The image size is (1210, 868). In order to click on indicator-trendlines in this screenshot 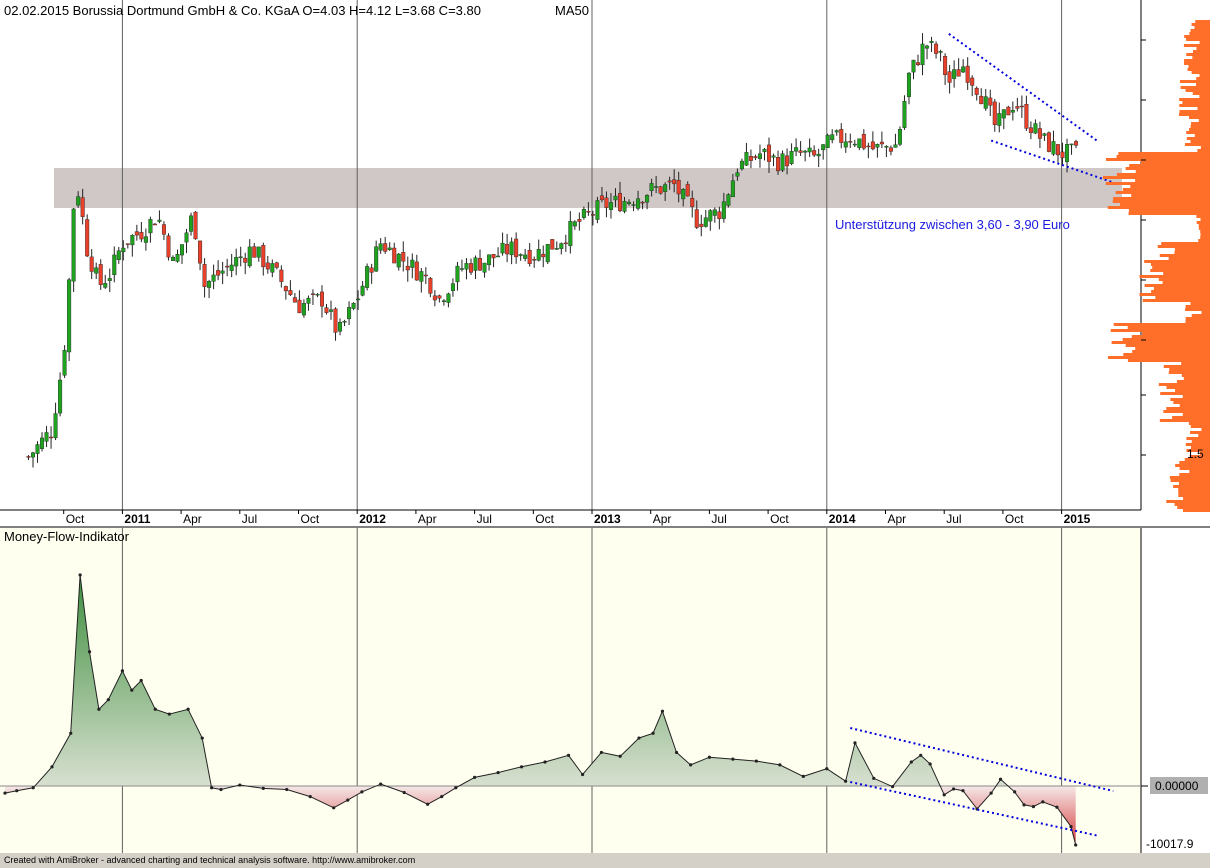, I will do `click(982, 782)`.